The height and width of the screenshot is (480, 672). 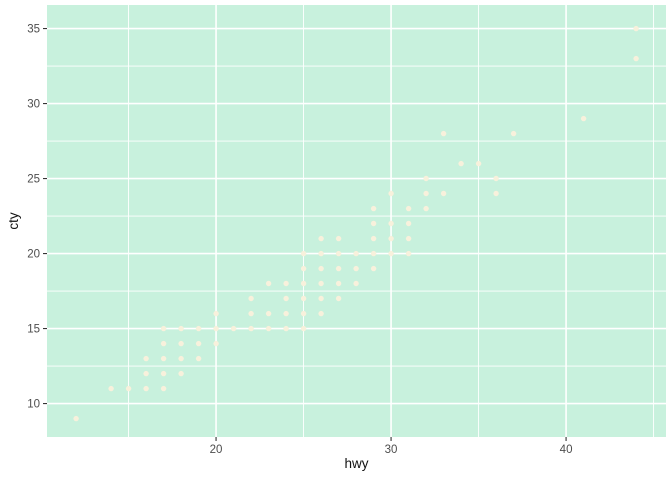 I want to click on y-tick-label: 30, so click(x=33, y=105).